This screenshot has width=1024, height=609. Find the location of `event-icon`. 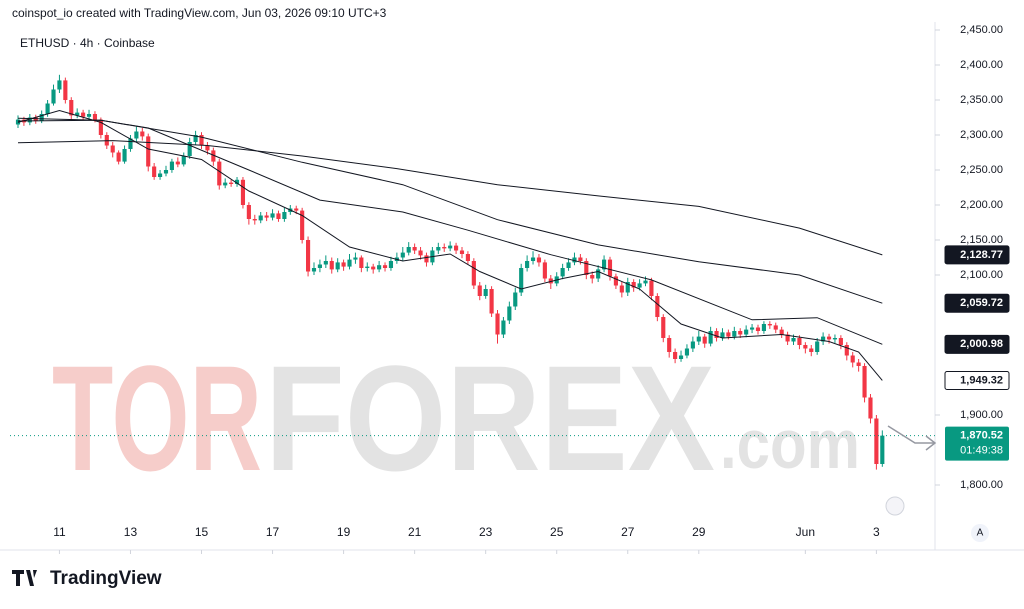

event-icon is located at coordinates (895, 506).